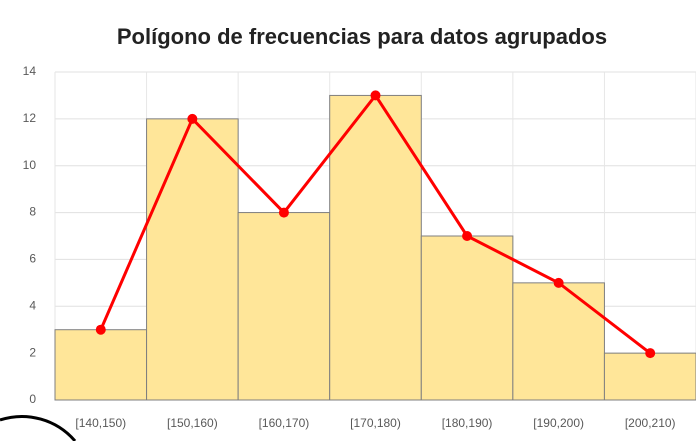  Describe the element at coordinates (192, 423) in the screenshot. I see `x-tick-label: [150,160)` at that location.